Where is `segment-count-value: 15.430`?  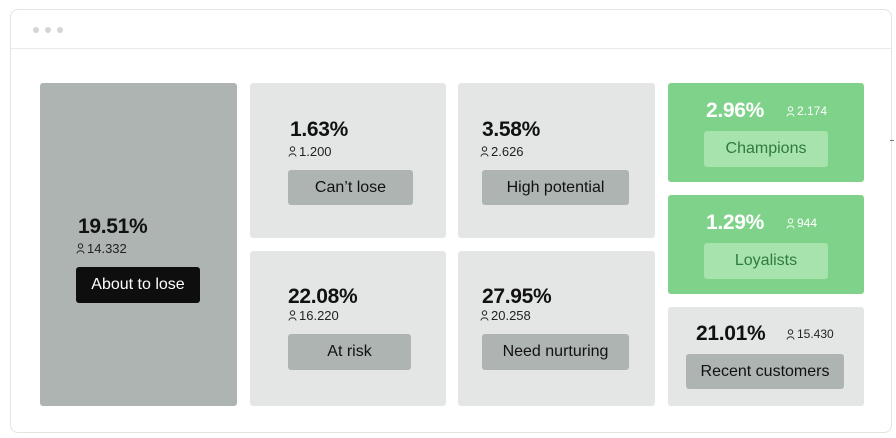
segment-count-value: 15.430 is located at coordinates (815, 334).